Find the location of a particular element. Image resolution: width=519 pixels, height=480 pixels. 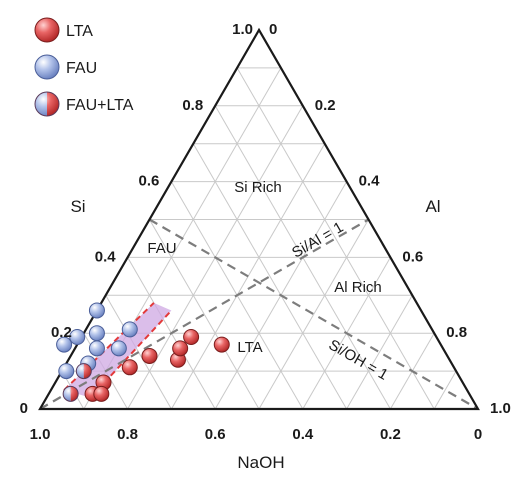

ref-line-label-si-al: Si/Al = 1 is located at coordinates (317, 240).